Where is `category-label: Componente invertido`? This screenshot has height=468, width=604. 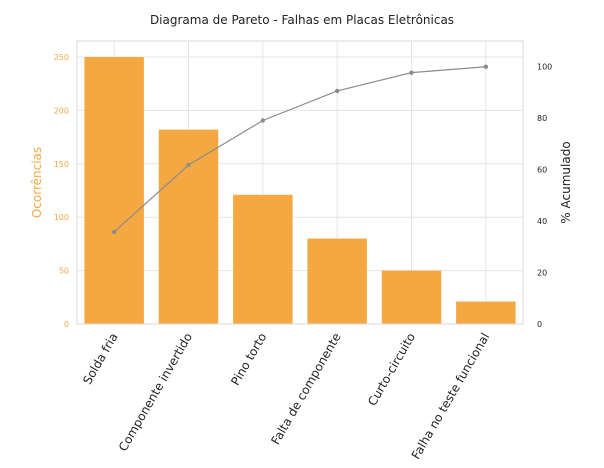
category-label: Componente invertido is located at coordinates (155, 392).